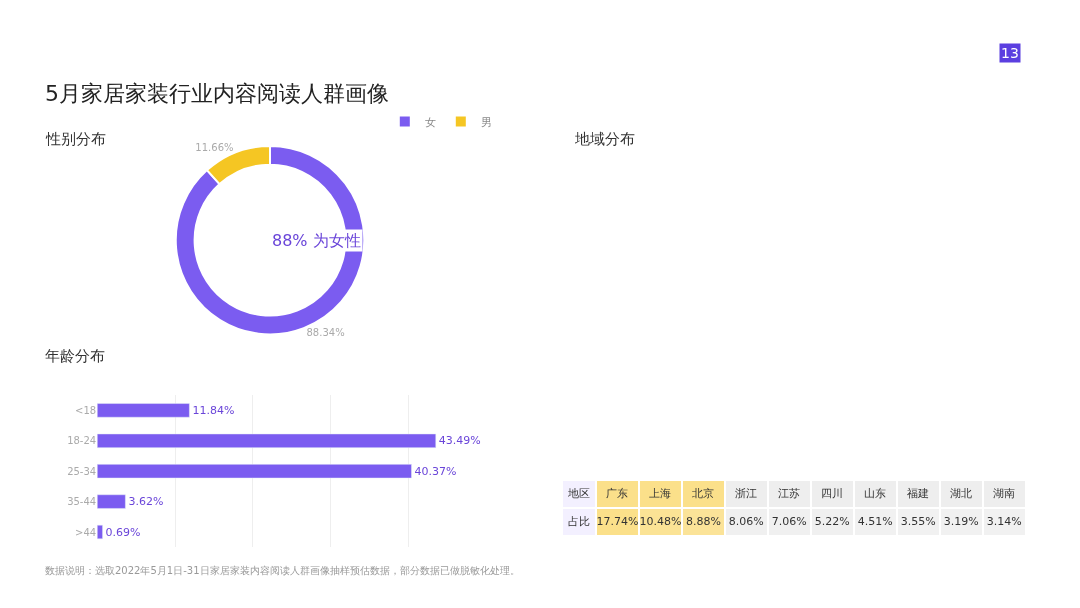 Image resolution: width=1080 pixels, height=608 pixels. I want to click on x-tick-label: 广东, so click(617, 493).